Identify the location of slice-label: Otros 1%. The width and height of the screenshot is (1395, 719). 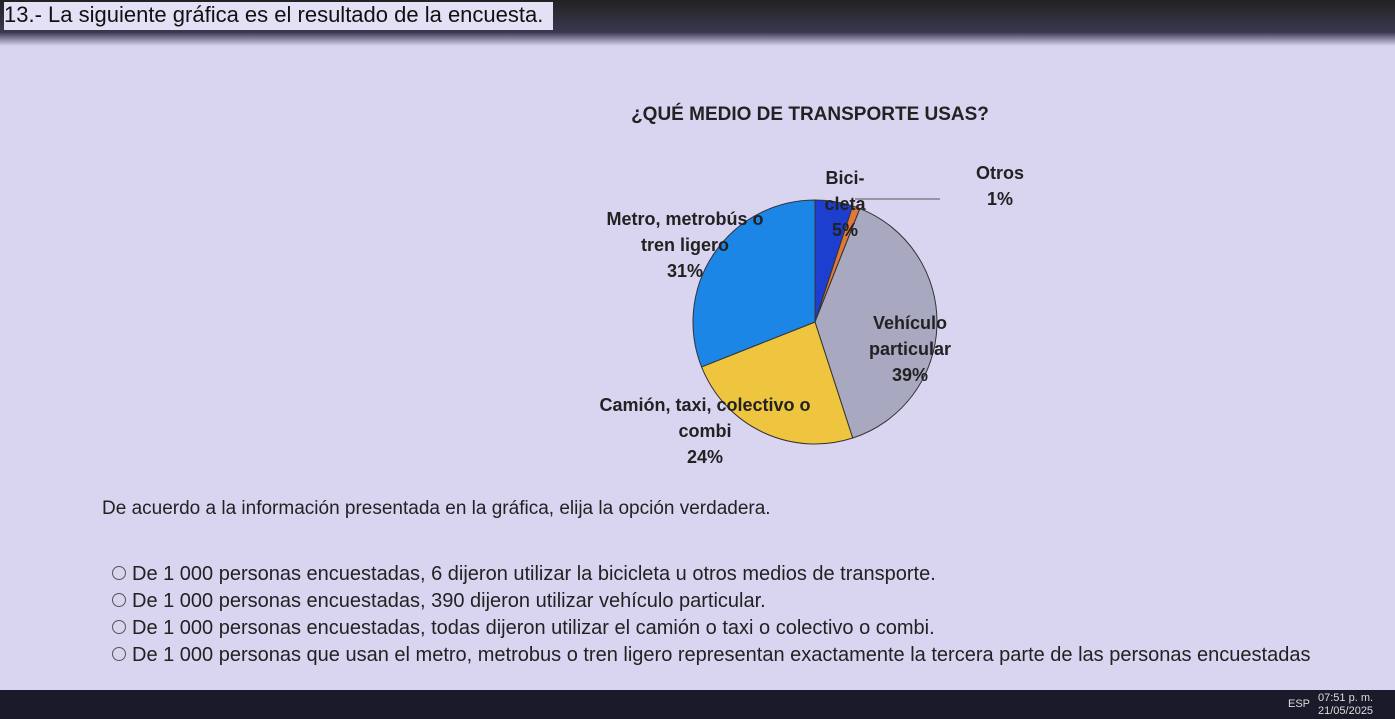
(1000, 186).